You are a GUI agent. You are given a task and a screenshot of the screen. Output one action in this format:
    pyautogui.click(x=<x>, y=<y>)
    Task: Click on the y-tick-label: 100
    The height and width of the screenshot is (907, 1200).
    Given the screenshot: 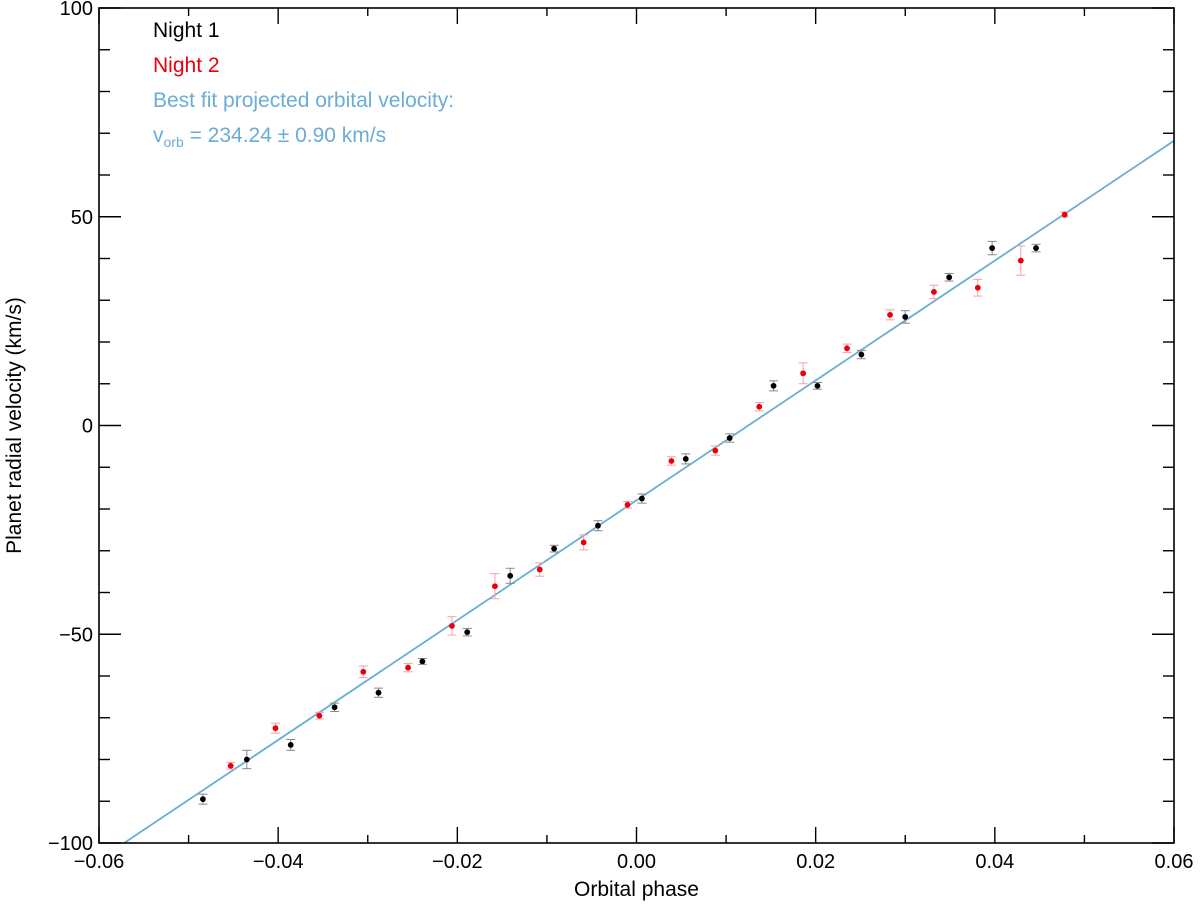 What is the action you would take?
    pyautogui.click(x=76, y=10)
    